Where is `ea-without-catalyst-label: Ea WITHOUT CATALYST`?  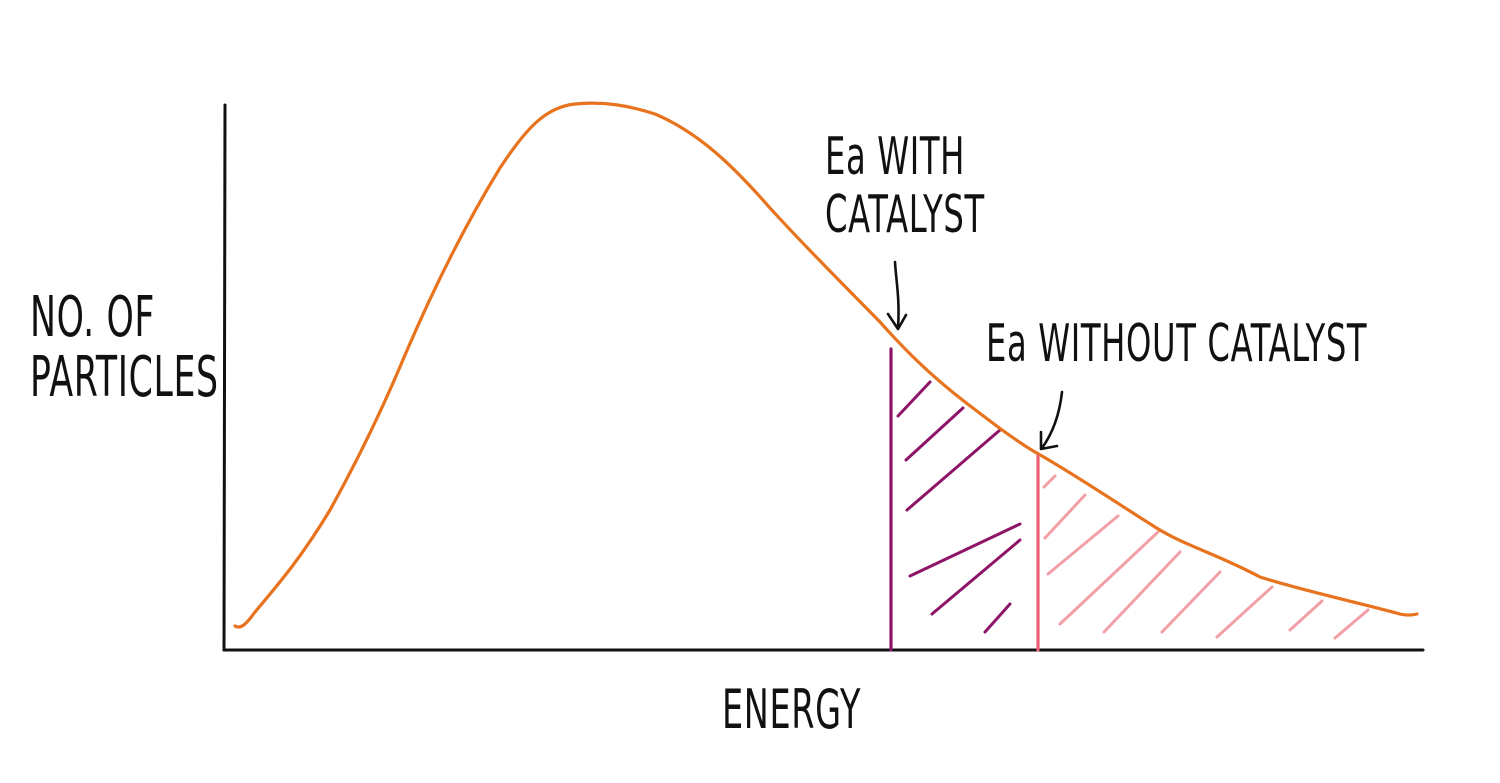 ea-without-catalyst-label: Ea WITHOUT CATALYST is located at coordinates (1177, 344).